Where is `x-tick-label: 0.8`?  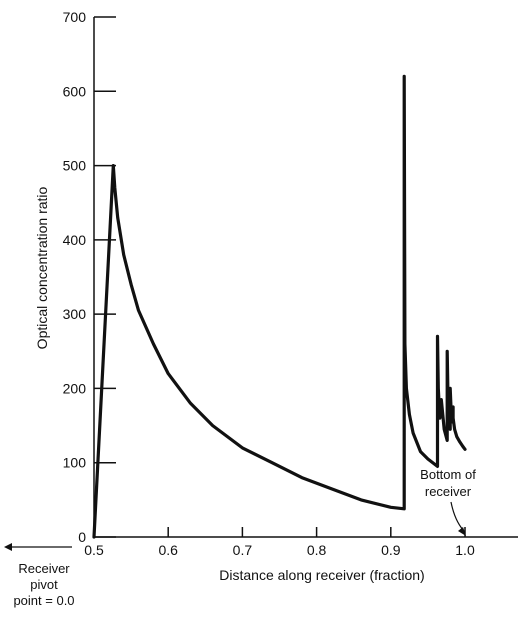 x-tick-label: 0.8 is located at coordinates (317, 550).